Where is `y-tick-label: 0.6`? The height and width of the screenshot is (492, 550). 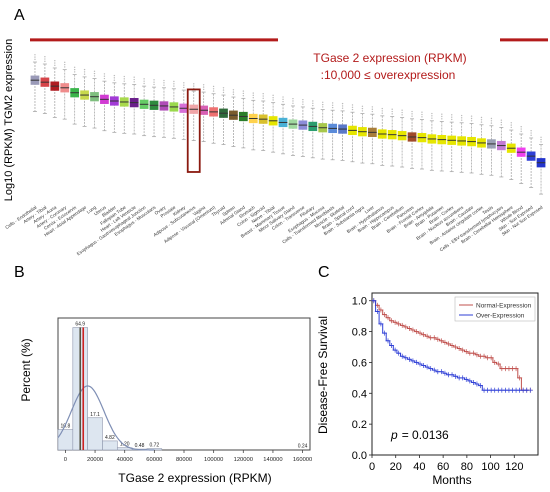 y-tick-label: 0.6 is located at coordinates (359, 363).